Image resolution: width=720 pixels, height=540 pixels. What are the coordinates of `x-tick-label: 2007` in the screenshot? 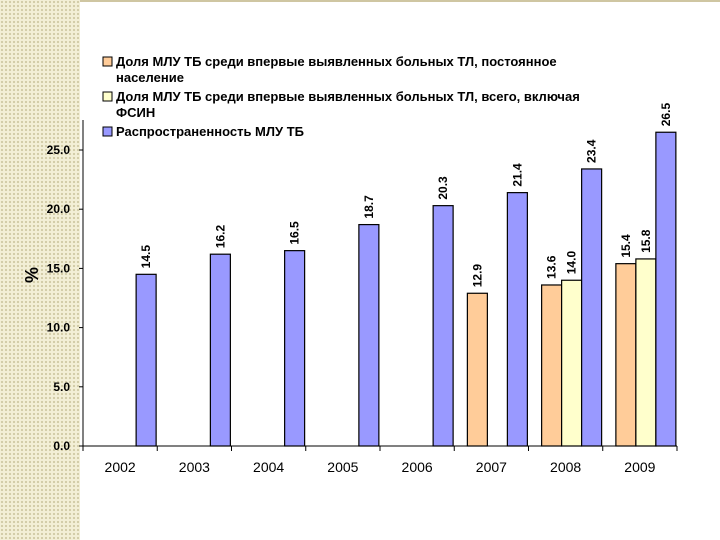 It's located at (491, 467).